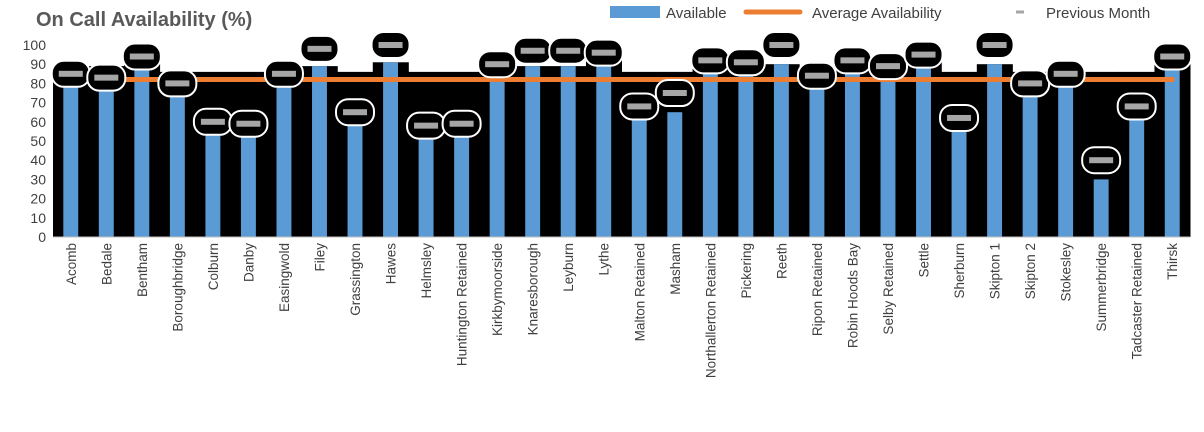  What do you see at coordinates (995, 271) in the screenshot?
I see `x-category-label: Skipton 1` at bounding box center [995, 271].